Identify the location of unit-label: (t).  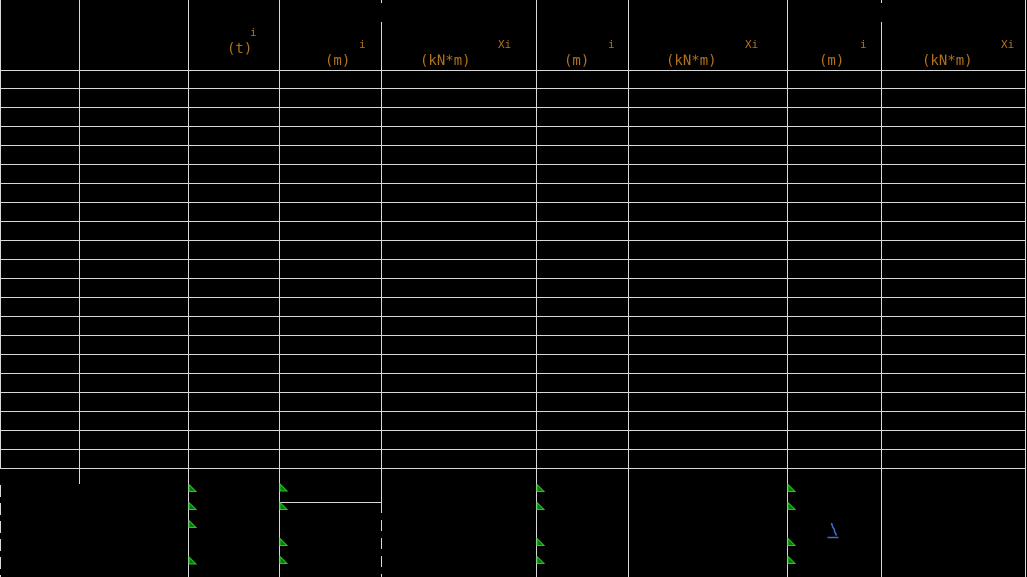
(239, 49).